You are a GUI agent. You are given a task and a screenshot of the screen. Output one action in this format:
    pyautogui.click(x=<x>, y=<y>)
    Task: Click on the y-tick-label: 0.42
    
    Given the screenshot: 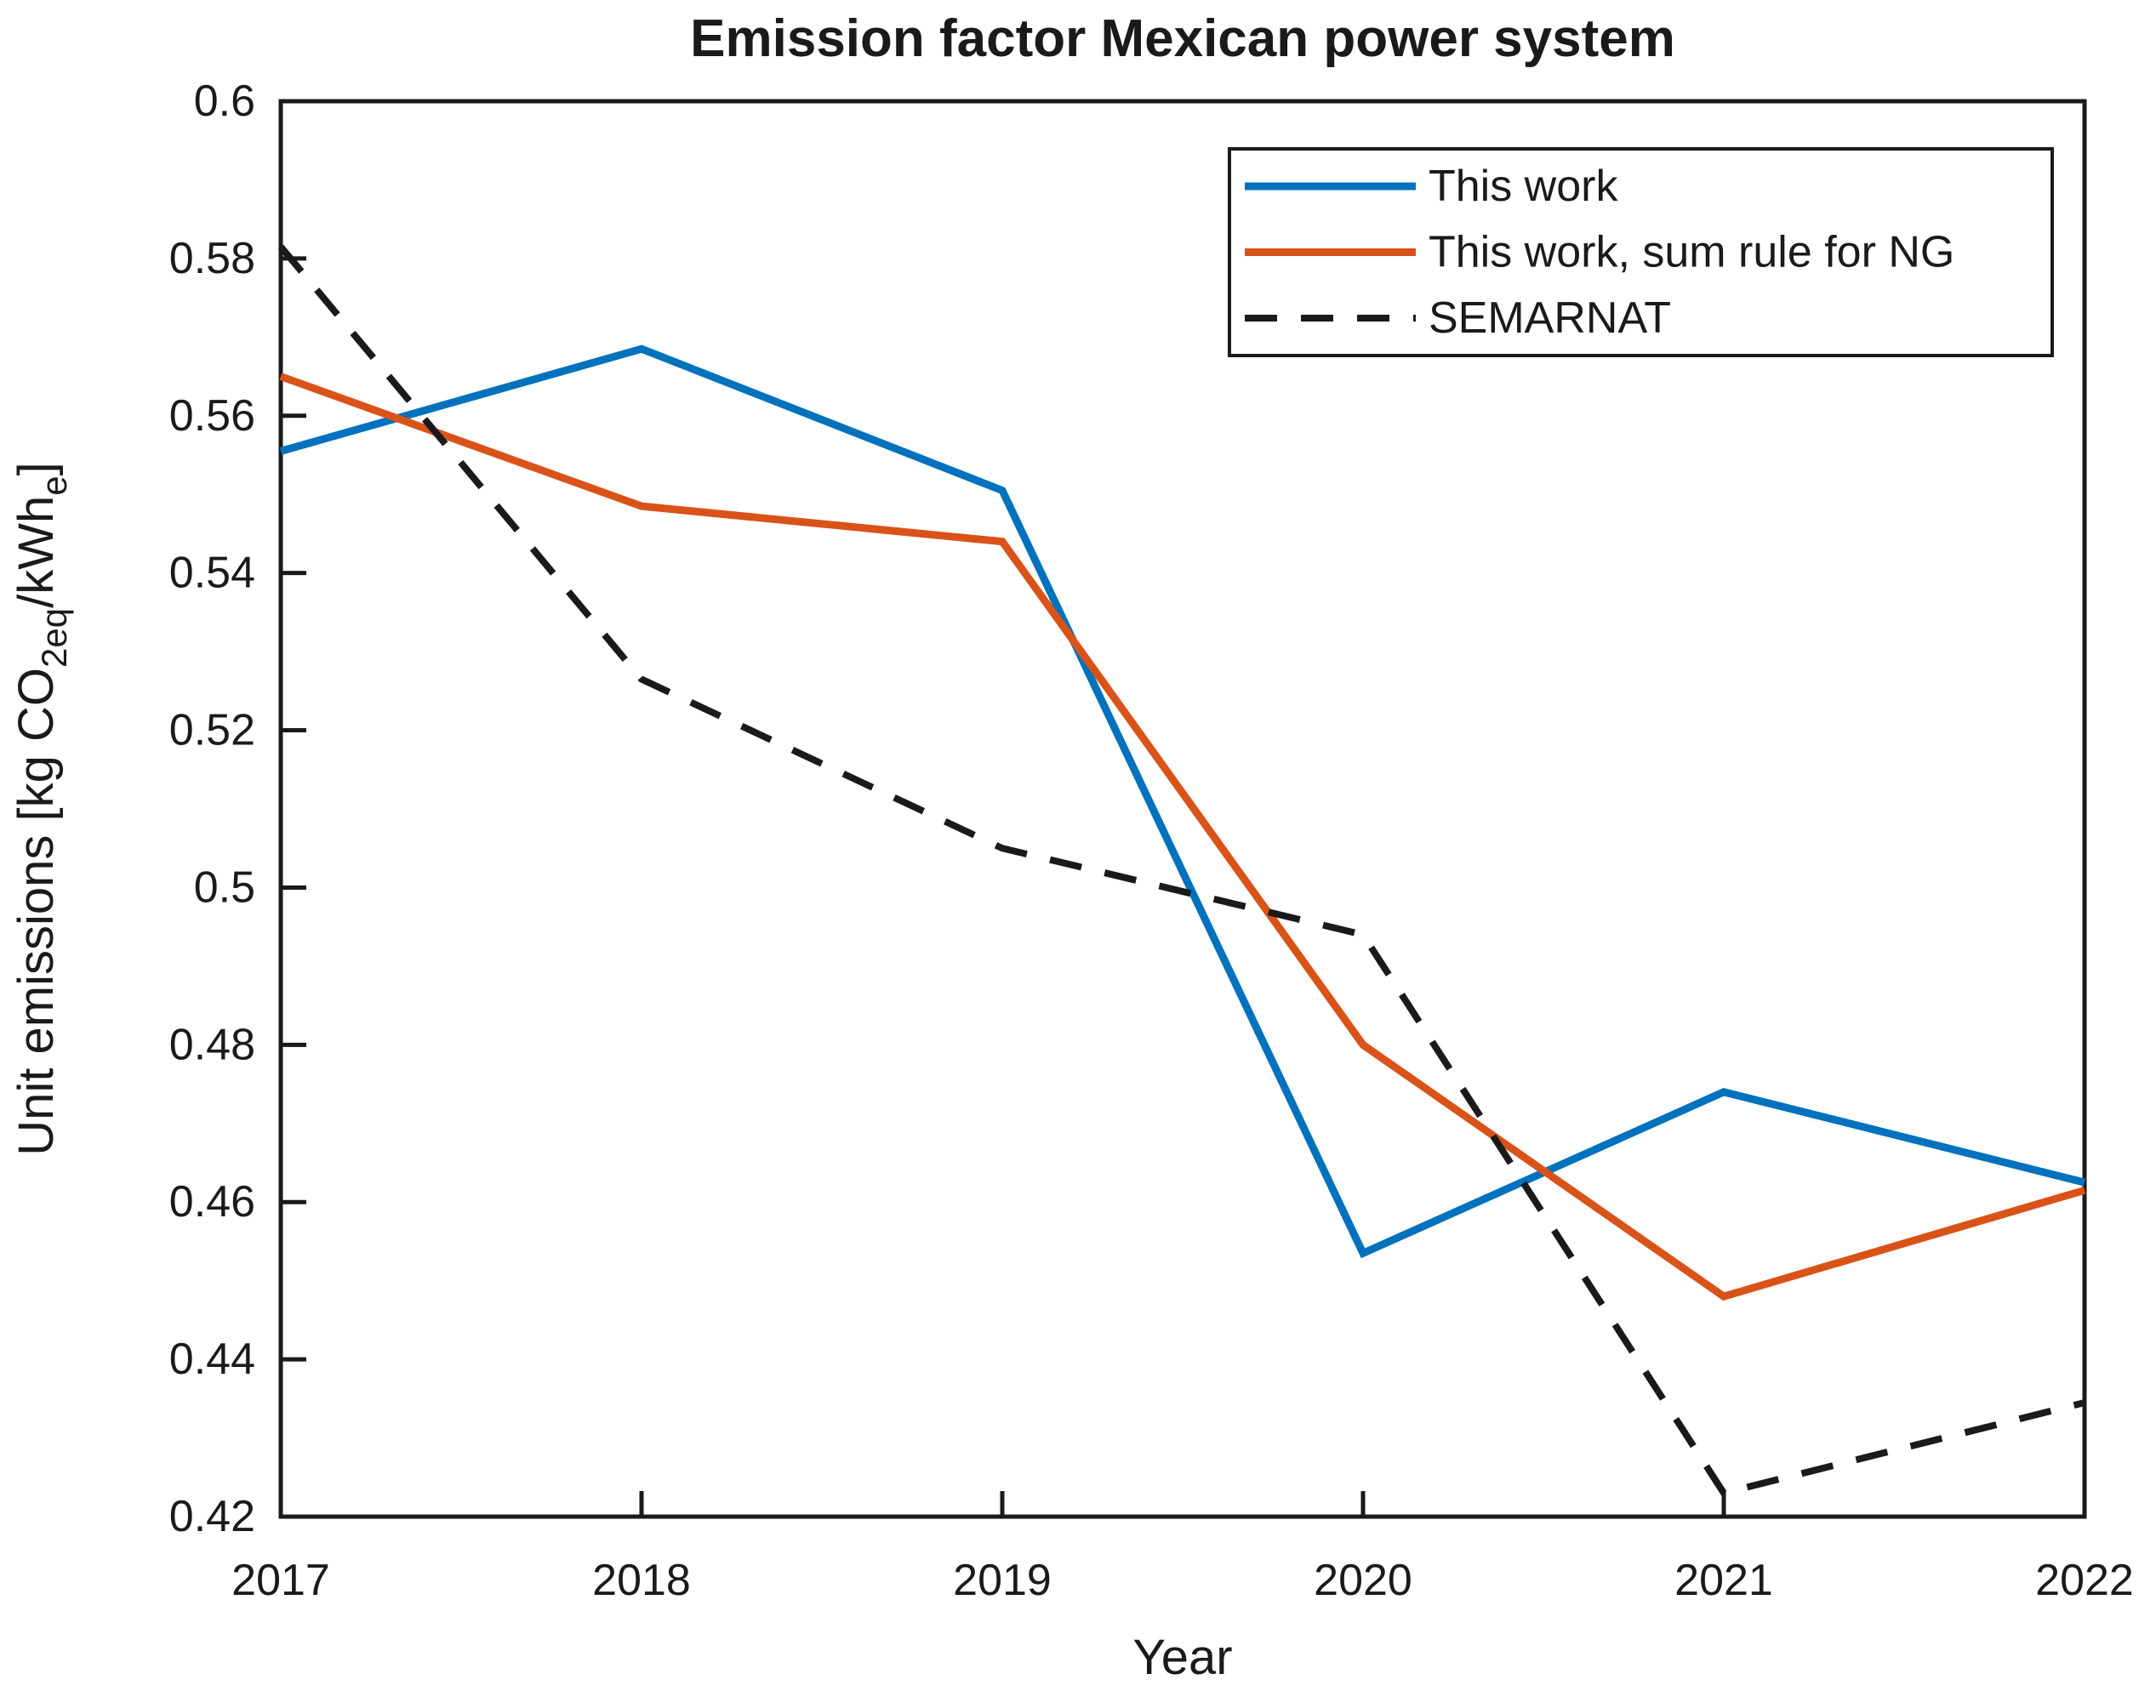 What is the action you would take?
    pyautogui.click(x=212, y=1516)
    